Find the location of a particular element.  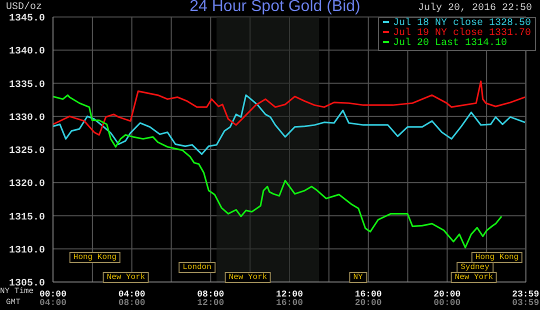

x-tick-label: 16:00 is located at coordinates (368, 294).